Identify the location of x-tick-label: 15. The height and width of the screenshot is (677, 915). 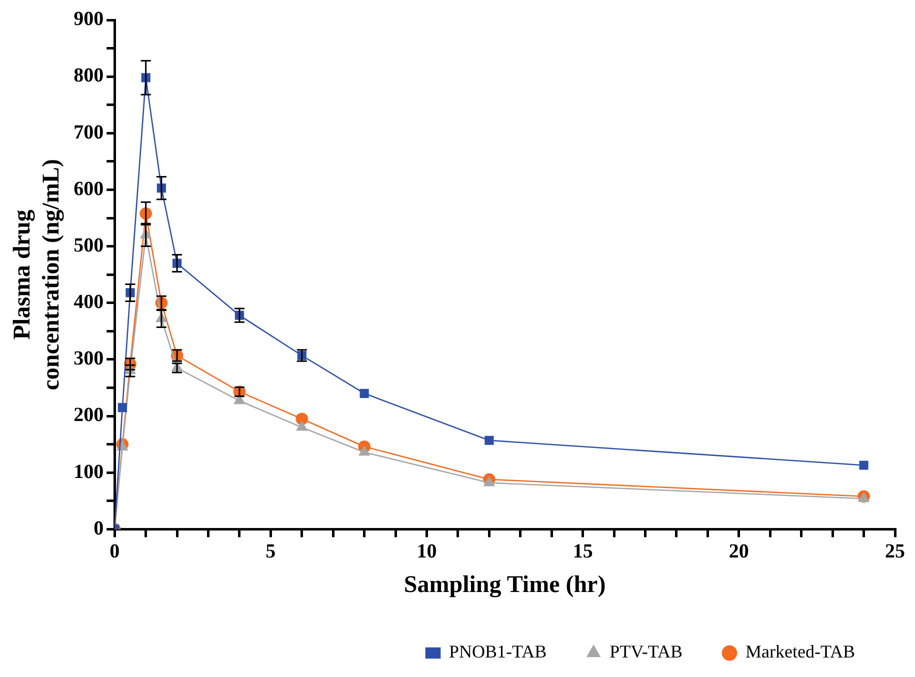
(582, 551).